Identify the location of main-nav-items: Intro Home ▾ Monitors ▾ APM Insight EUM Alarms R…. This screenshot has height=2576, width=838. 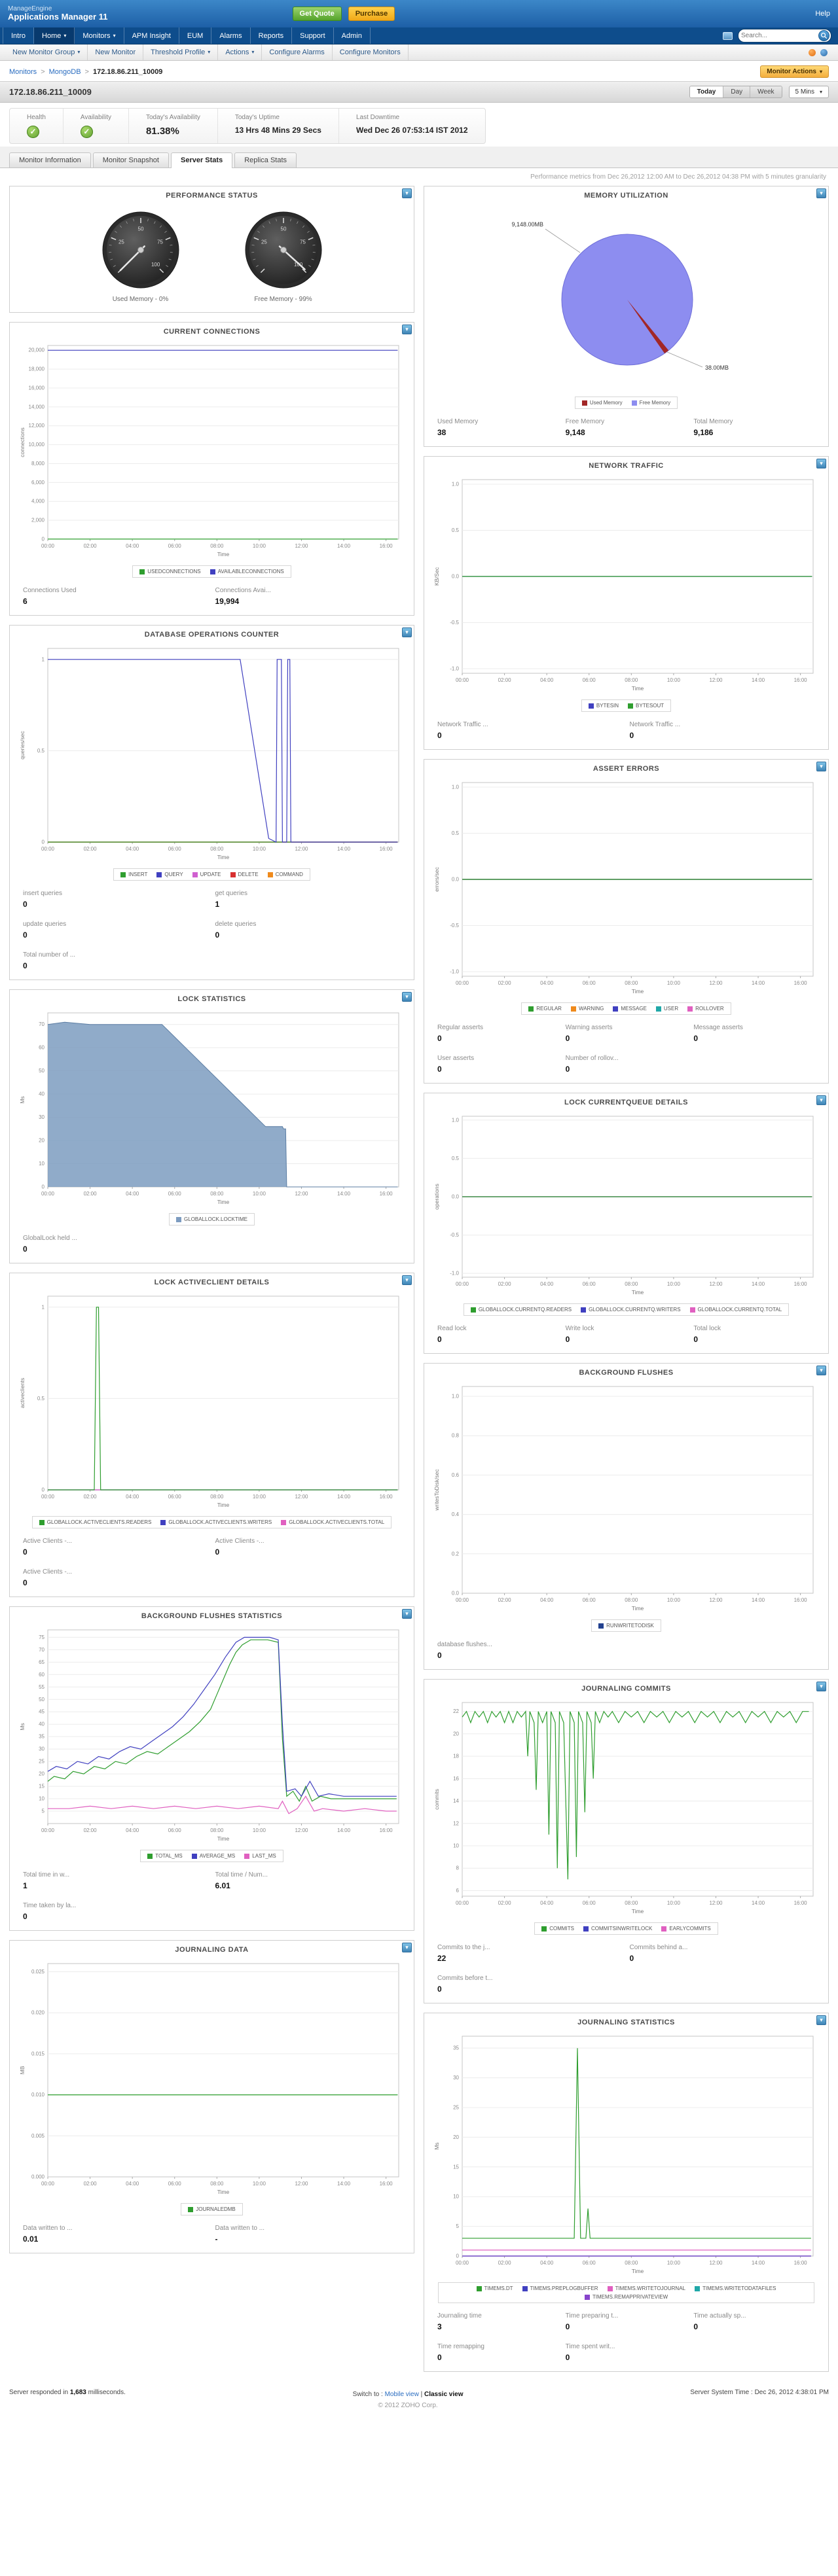
(187, 35).